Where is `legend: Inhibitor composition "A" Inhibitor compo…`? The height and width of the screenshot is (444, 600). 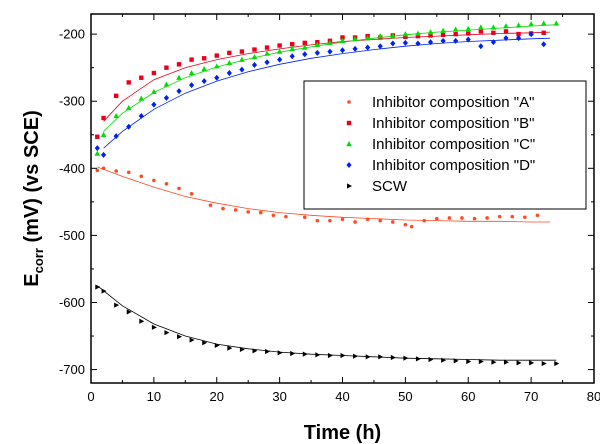 legend: Inhibitor composition "A" Inhibitor compo… is located at coordinates (445, 145).